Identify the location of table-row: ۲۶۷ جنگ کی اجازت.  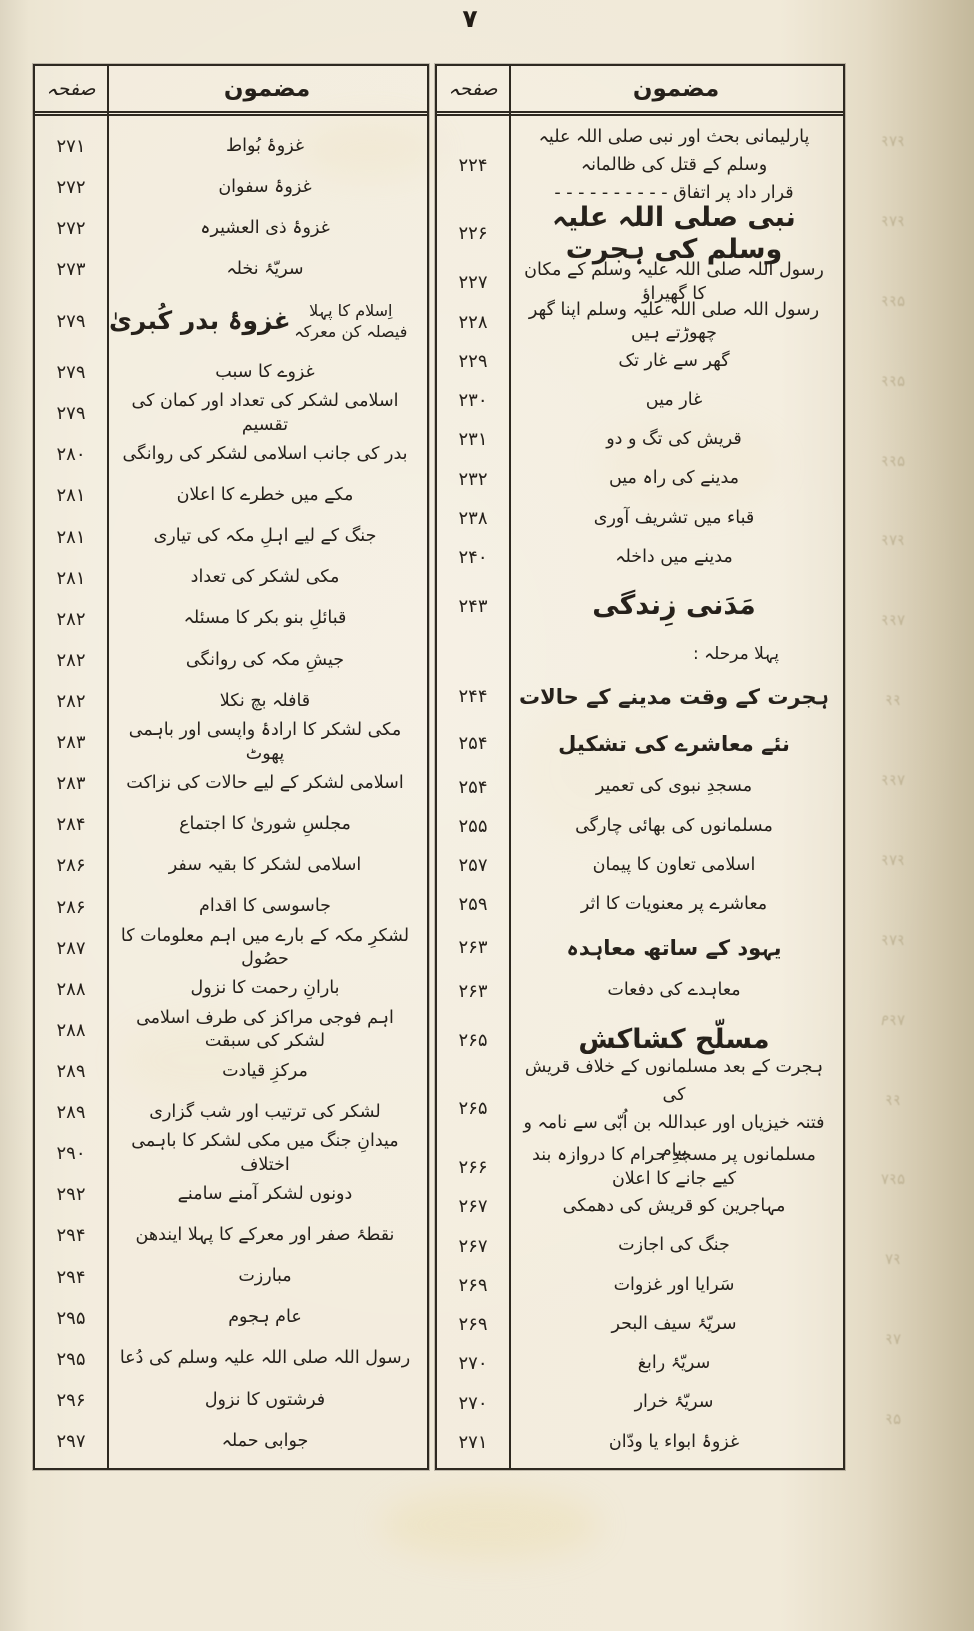
(640, 1246).